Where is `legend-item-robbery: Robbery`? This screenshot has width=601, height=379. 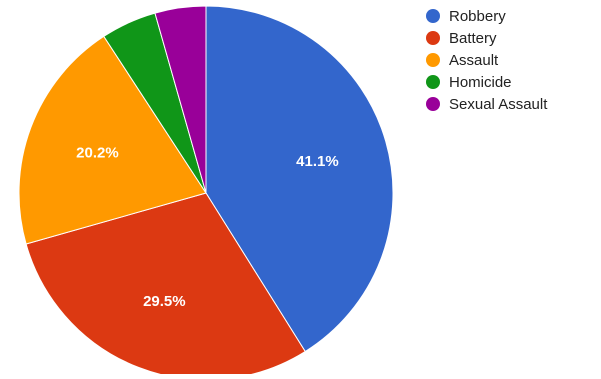
legend-item-robbery: Robbery is located at coordinates (466, 16).